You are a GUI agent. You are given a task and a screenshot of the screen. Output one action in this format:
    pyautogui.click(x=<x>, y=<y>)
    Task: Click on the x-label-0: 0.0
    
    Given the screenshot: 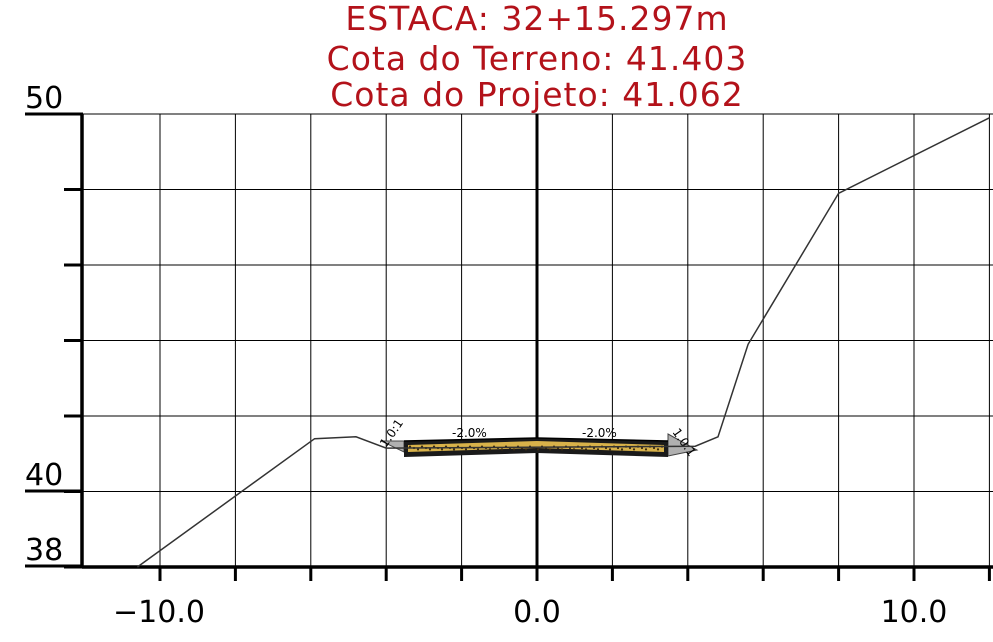 What is the action you would take?
    pyautogui.click(x=537, y=612)
    